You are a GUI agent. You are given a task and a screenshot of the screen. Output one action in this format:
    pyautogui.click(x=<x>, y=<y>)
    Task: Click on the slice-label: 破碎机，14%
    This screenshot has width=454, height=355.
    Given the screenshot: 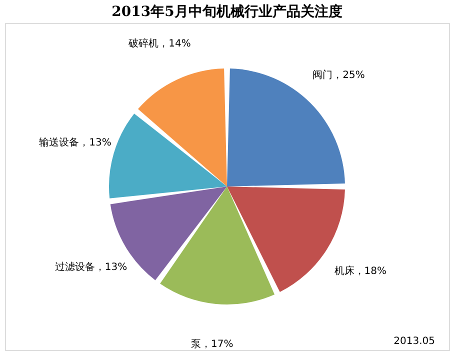 What is the action you would take?
    pyautogui.click(x=159, y=44)
    